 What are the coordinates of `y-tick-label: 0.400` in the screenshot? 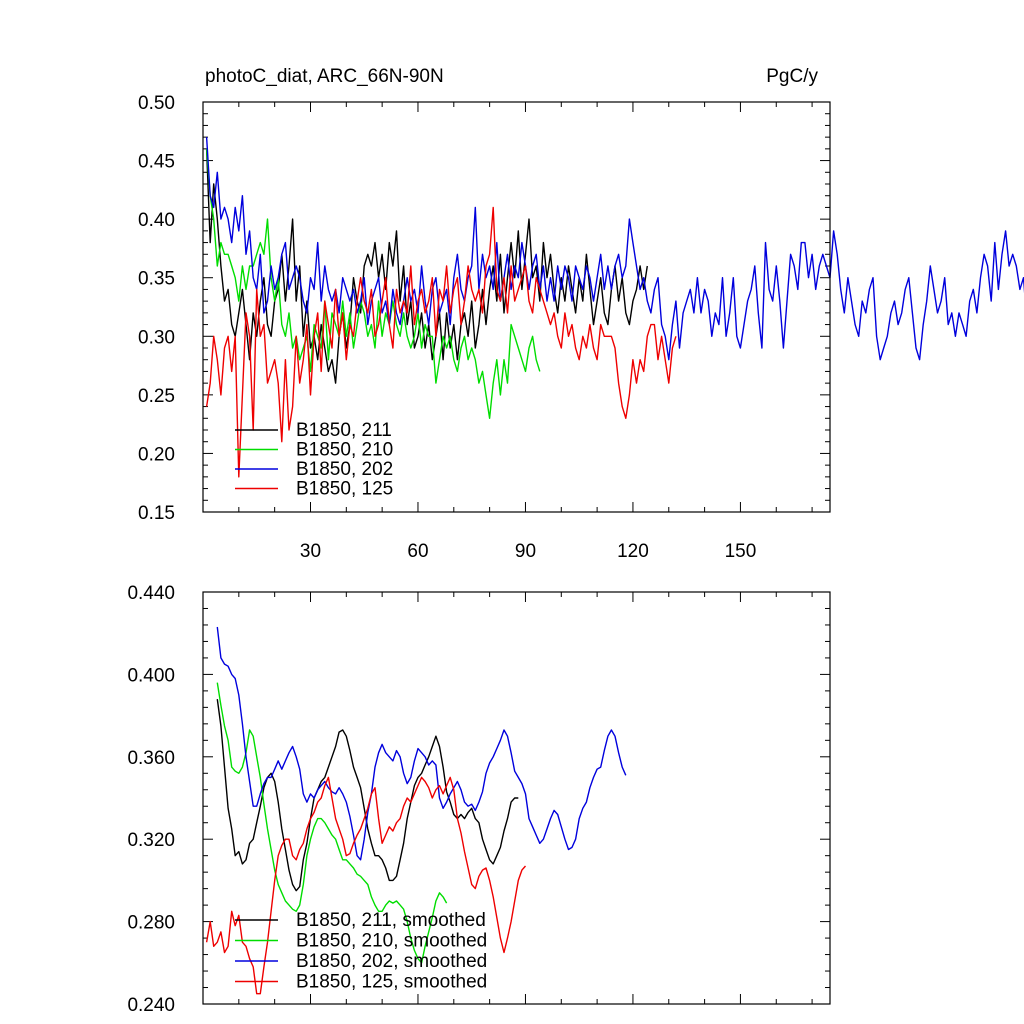 It's located at (151, 675).